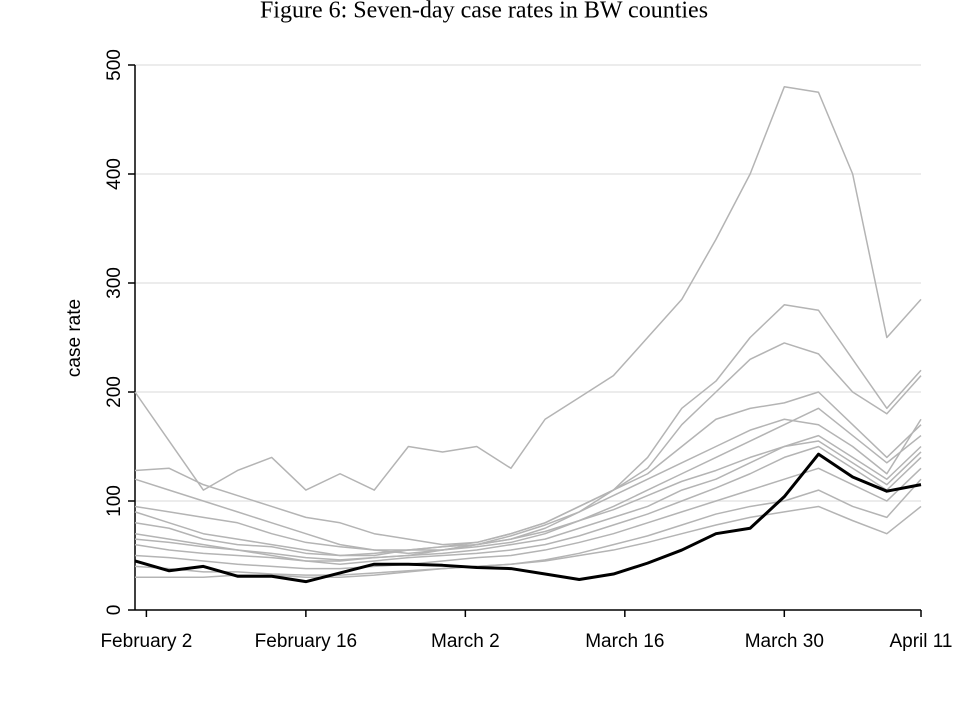  I want to click on x-tick-label: March 30, so click(784, 641).